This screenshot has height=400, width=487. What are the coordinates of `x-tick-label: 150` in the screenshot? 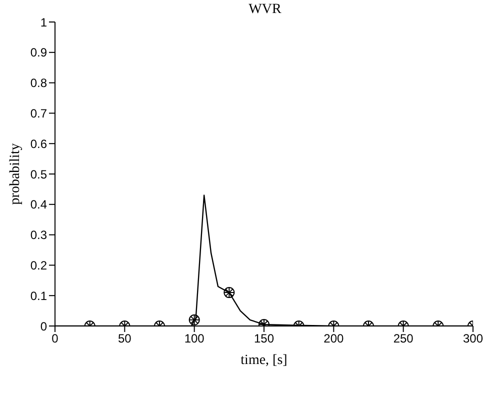 It's located at (264, 339).